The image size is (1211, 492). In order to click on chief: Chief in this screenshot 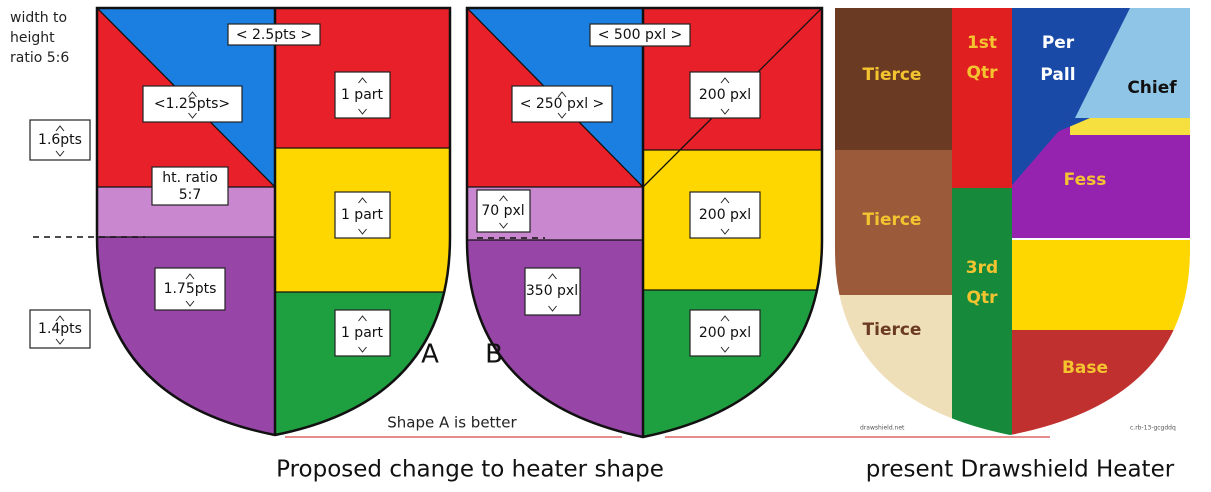, I will do `click(1152, 88)`.